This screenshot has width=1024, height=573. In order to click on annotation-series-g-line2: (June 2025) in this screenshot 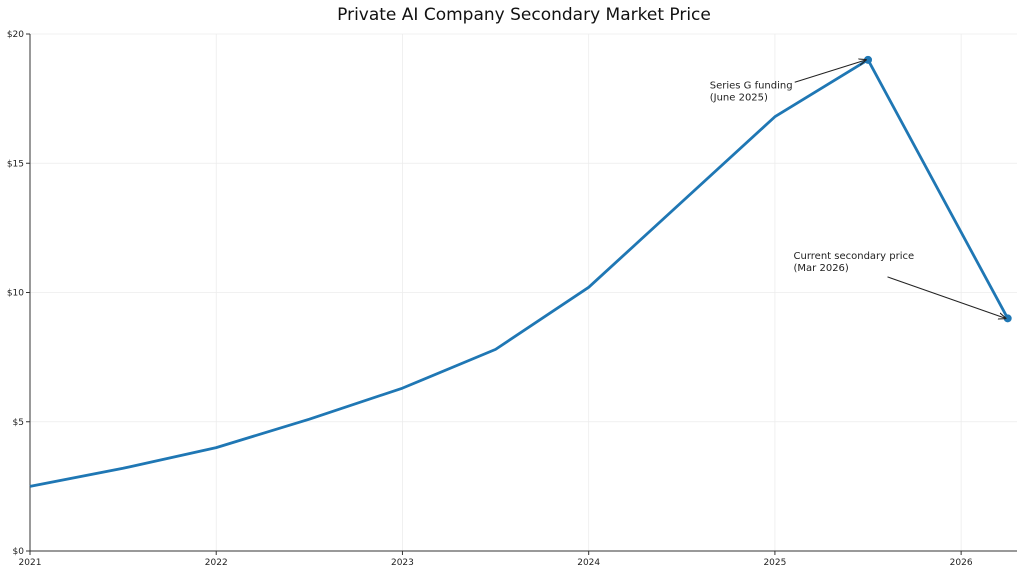, I will do `click(739, 97)`.